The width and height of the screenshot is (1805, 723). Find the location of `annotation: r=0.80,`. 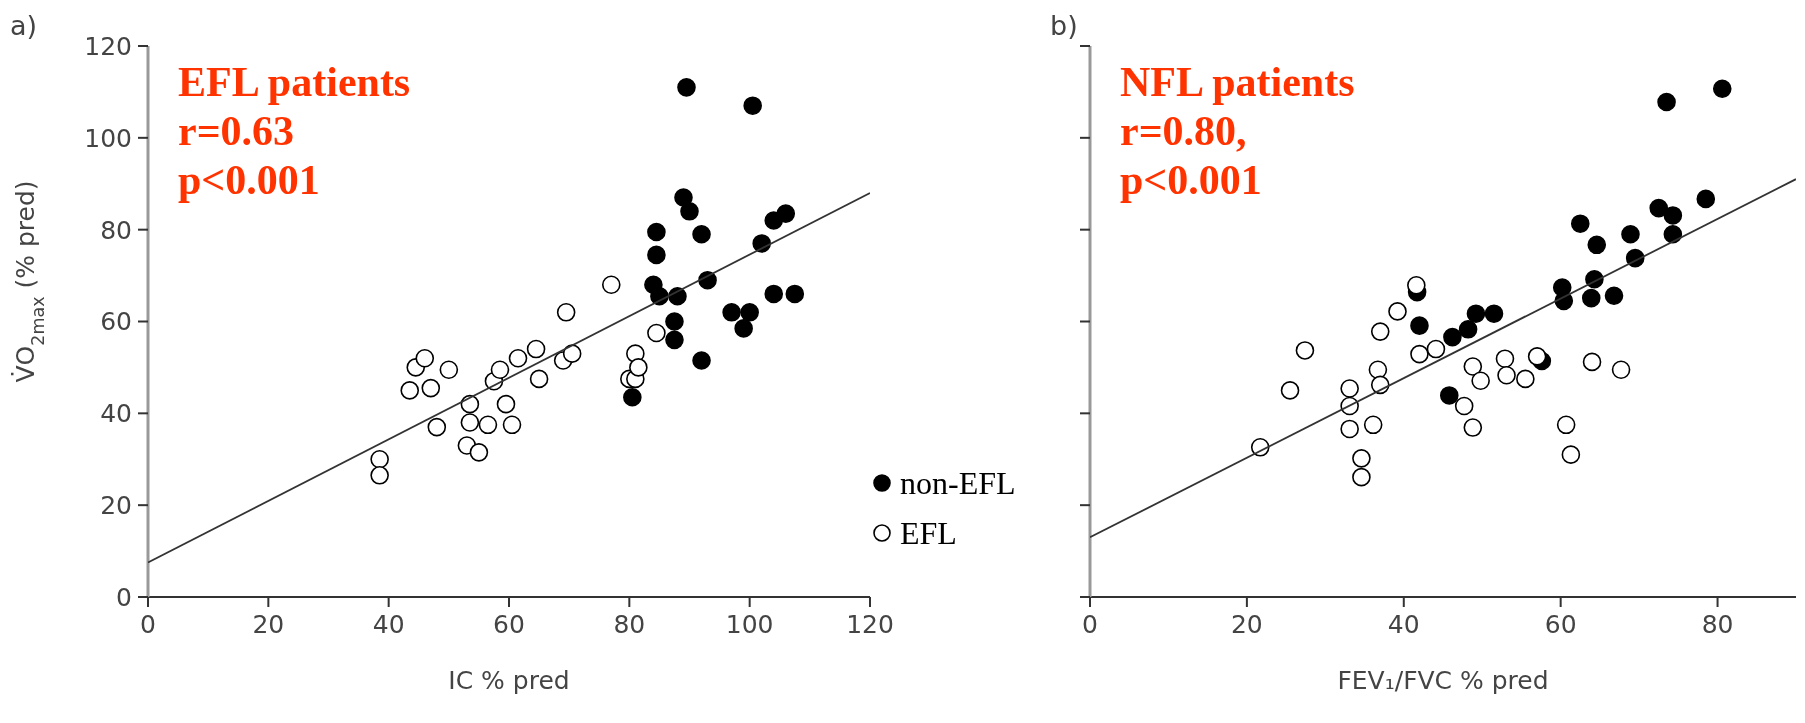

annotation: r=0.80, is located at coordinates (1184, 131).